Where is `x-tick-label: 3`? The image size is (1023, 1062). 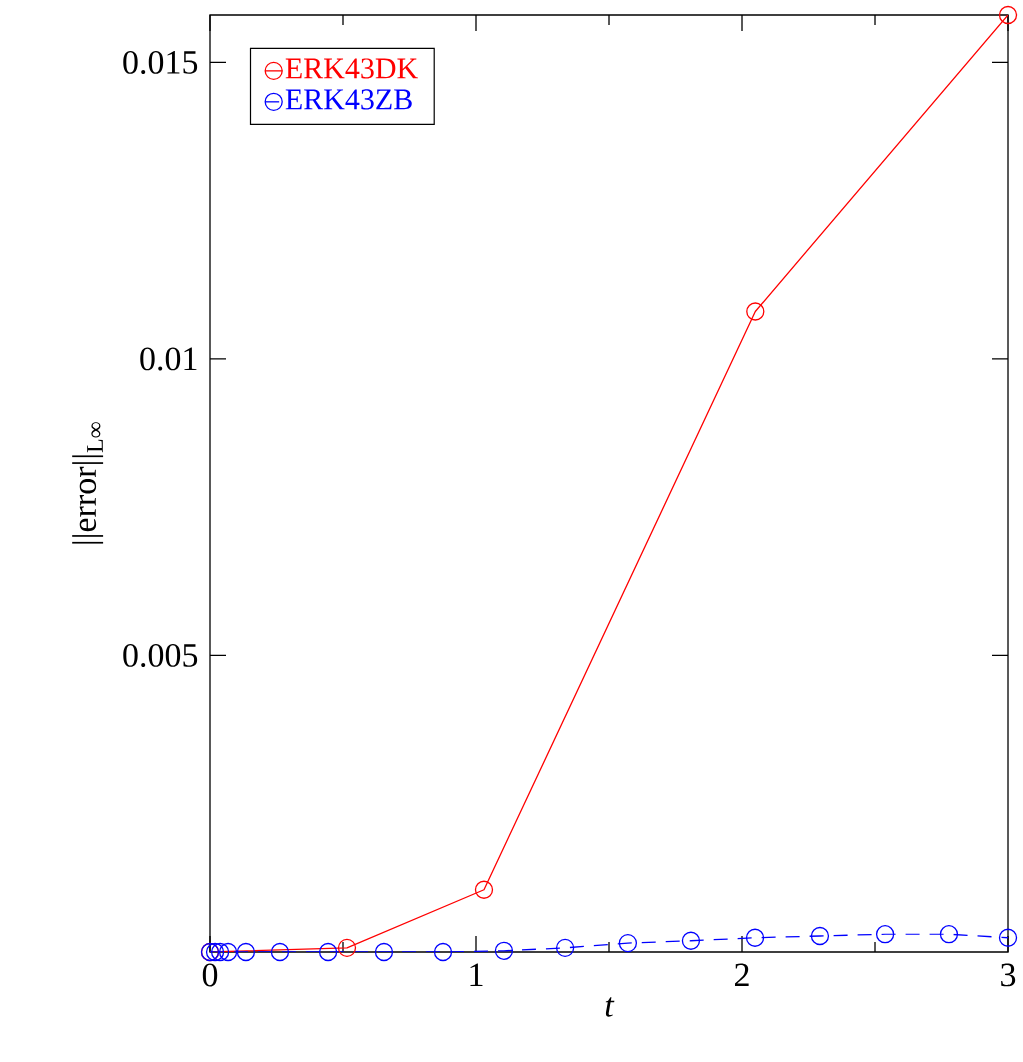
x-tick-label: 3 is located at coordinates (1008, 975).